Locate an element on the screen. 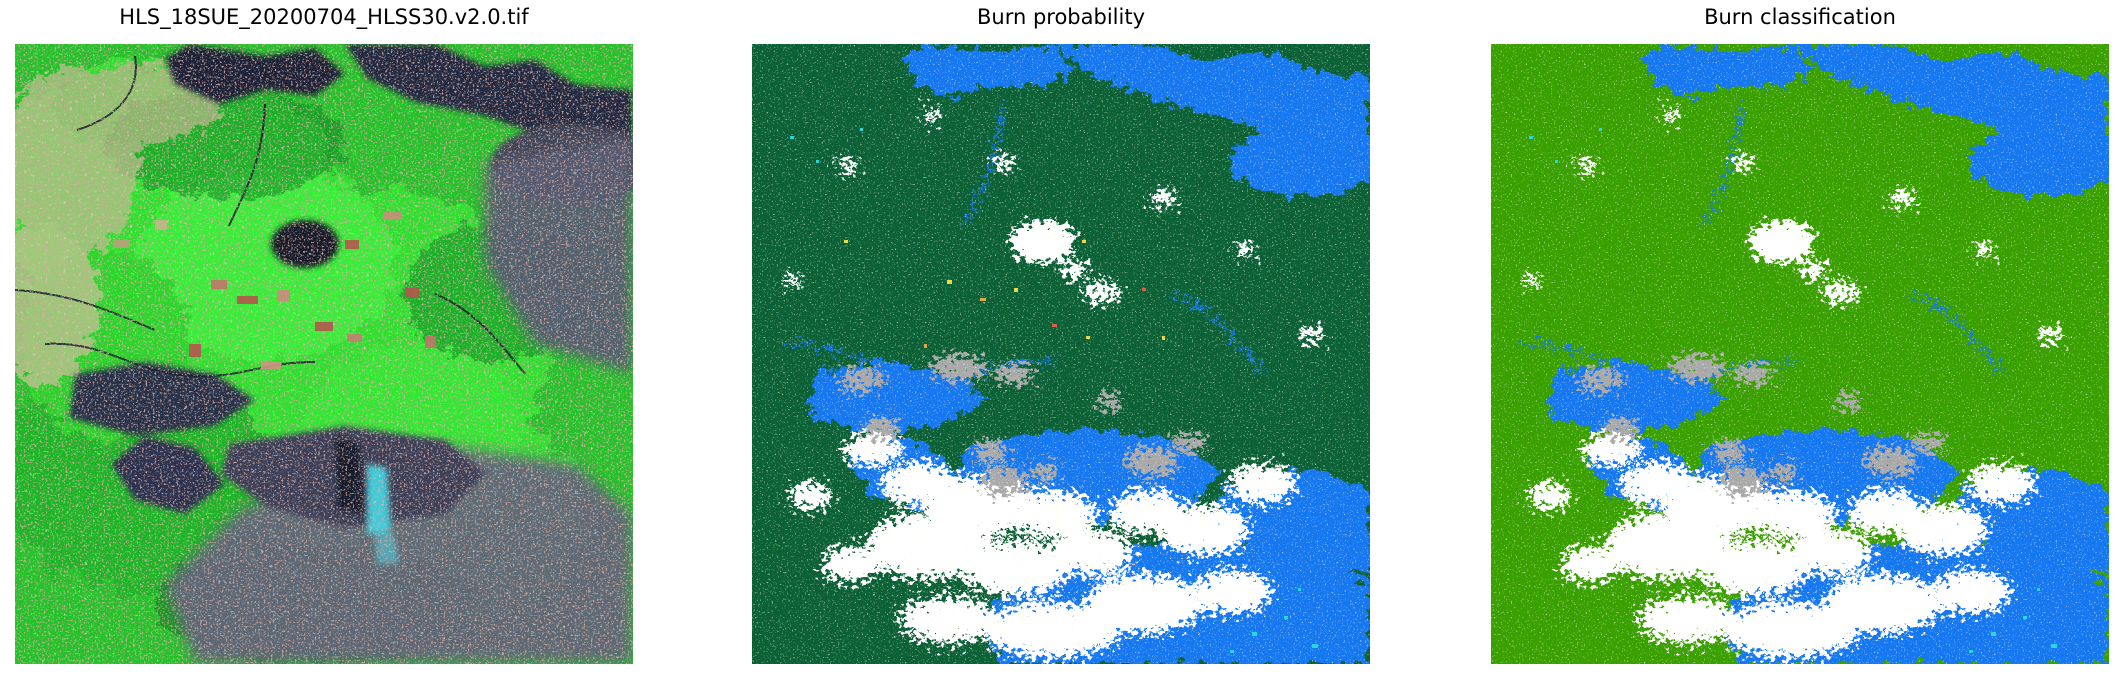 This screenshot has height=676, width=2122. panel-title-burn-probability: Burn probability is located at coordinates (1060, 17).